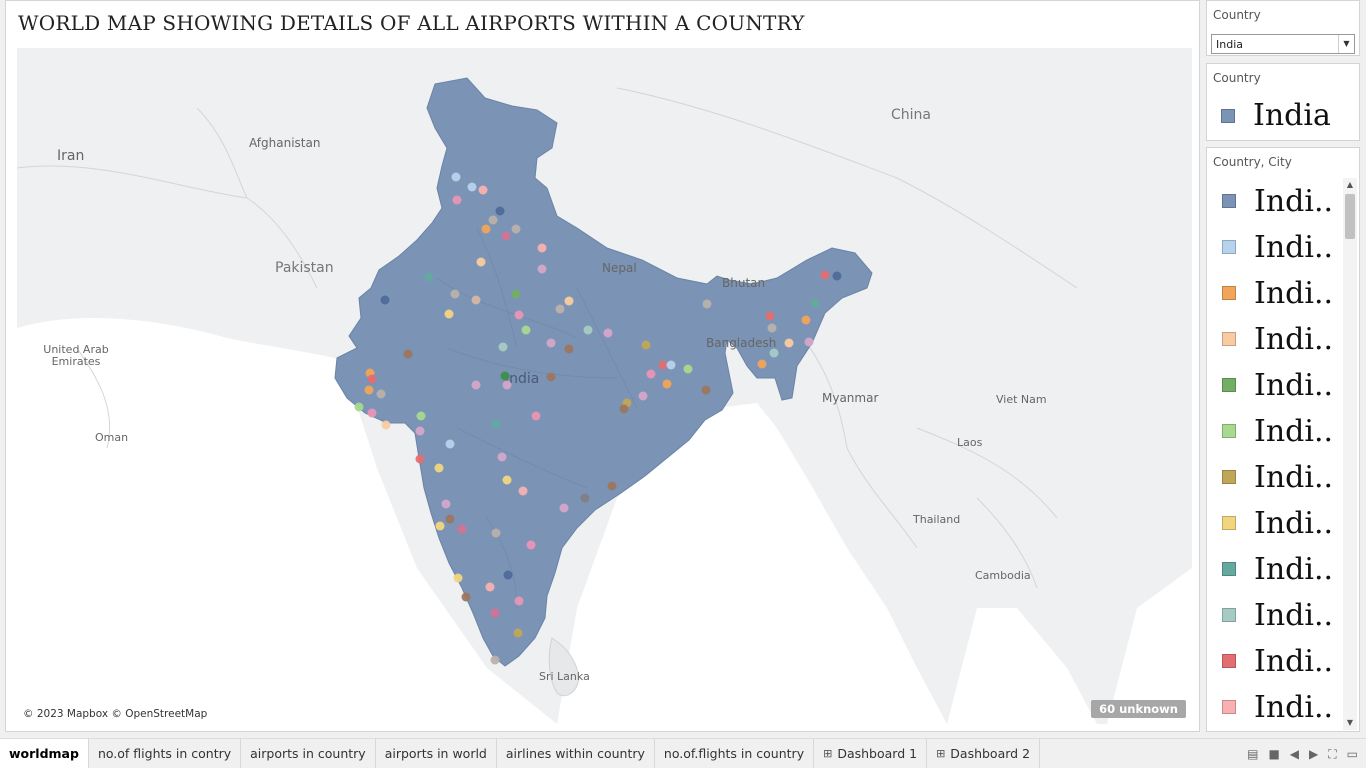  What do you see at coordinates (308, 753) in the screenshot?
I see `tab-airports-in-country: airports in country` at bounding box center [308, 753].